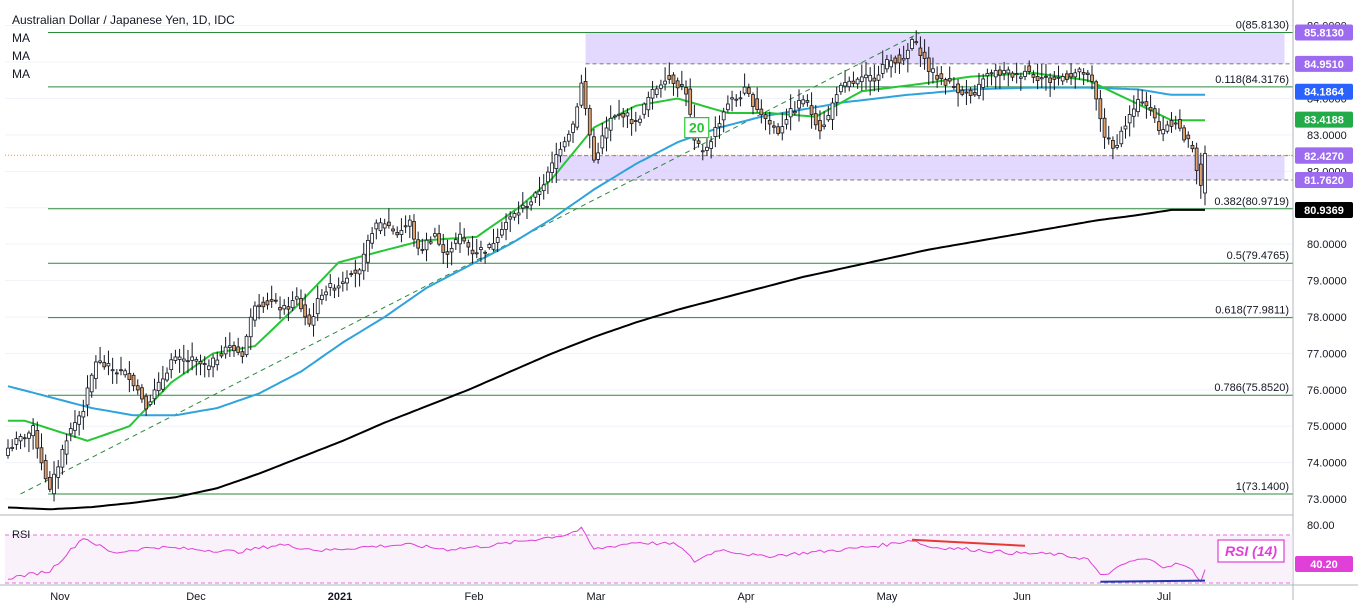  What do you see at coordinates (1327, 464) in the screenshot?
I see `y-tick-label-12: 74.0000` at bounding box center [1327, 464].